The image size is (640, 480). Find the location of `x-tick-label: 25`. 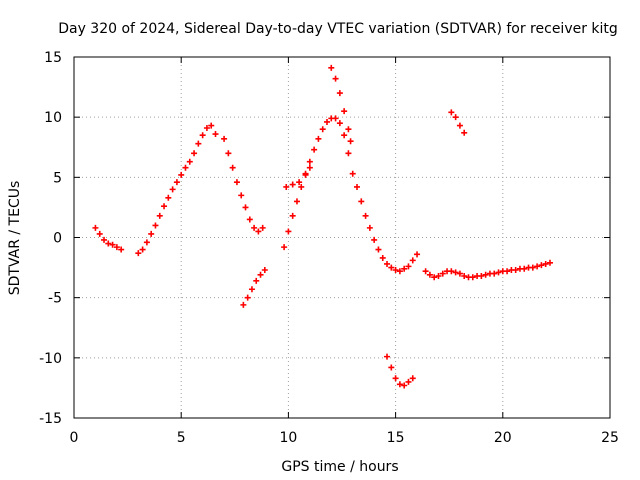

x-tick-label: 25 is located at coordinates (610, 438).